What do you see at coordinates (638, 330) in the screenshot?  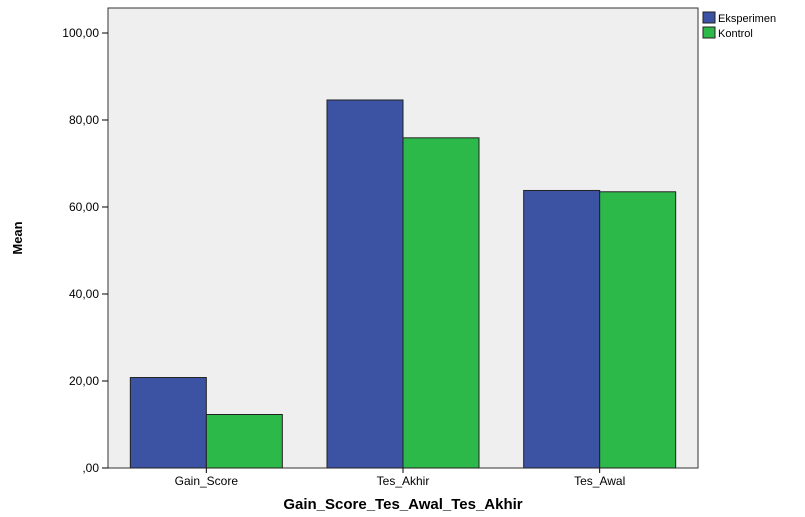 I see `bar-kontrol-tes-awal` at bounding box center [638, 330].